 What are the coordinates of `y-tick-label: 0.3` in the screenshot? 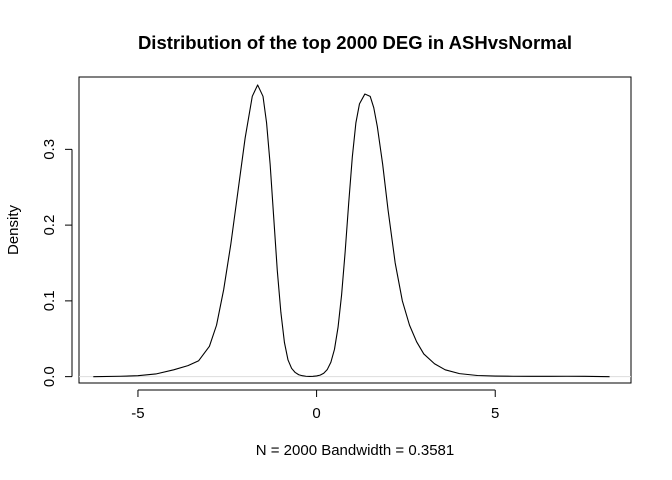 It's located at (49, 149).